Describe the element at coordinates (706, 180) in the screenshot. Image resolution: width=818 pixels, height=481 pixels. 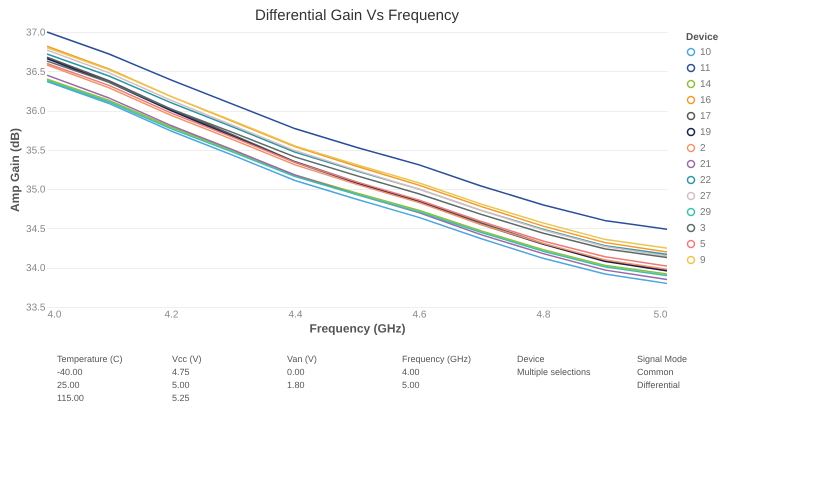
I see `legend-label: 22` at that location.